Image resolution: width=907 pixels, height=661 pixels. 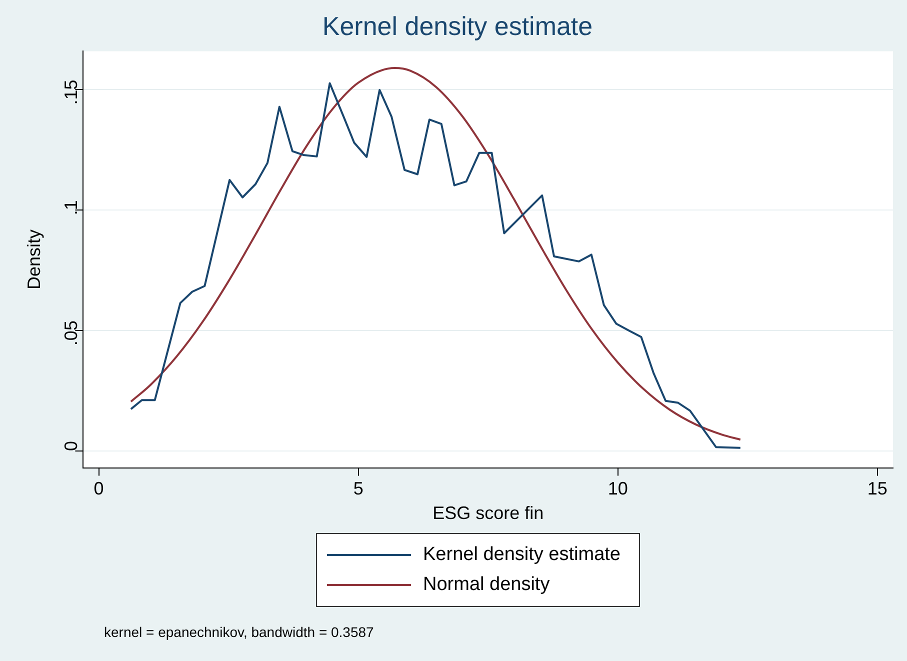 I want to click on x-tick-label: 15, so click(x=877, y=488).